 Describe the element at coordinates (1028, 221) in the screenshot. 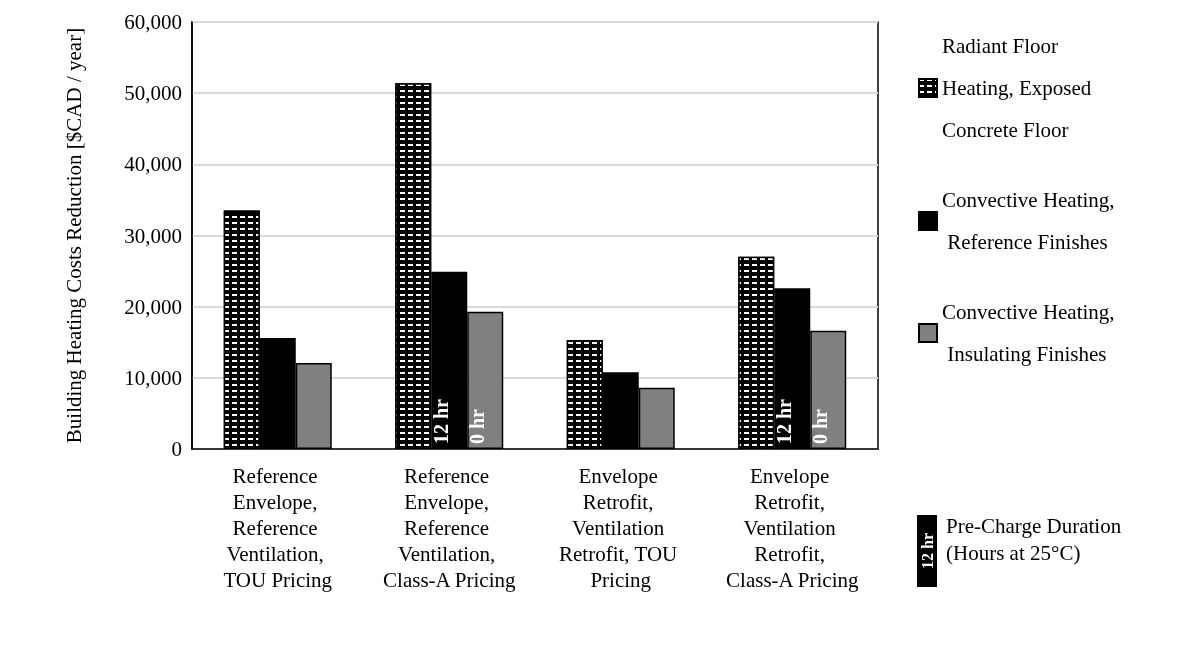

I see `legend-label: Convective Heating, Reference Finishes` at that location.